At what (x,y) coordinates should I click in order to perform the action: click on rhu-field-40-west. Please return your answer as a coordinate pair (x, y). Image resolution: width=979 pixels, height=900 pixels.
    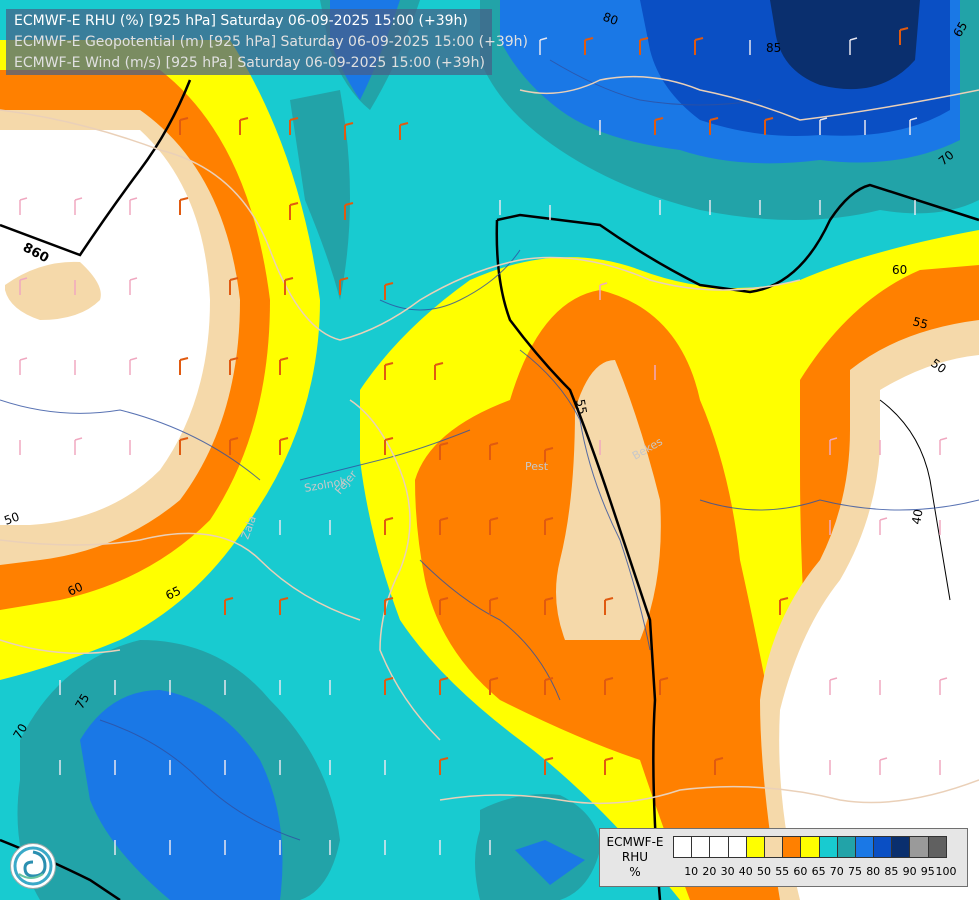
    Looking at the image, I should click on (105, 327).